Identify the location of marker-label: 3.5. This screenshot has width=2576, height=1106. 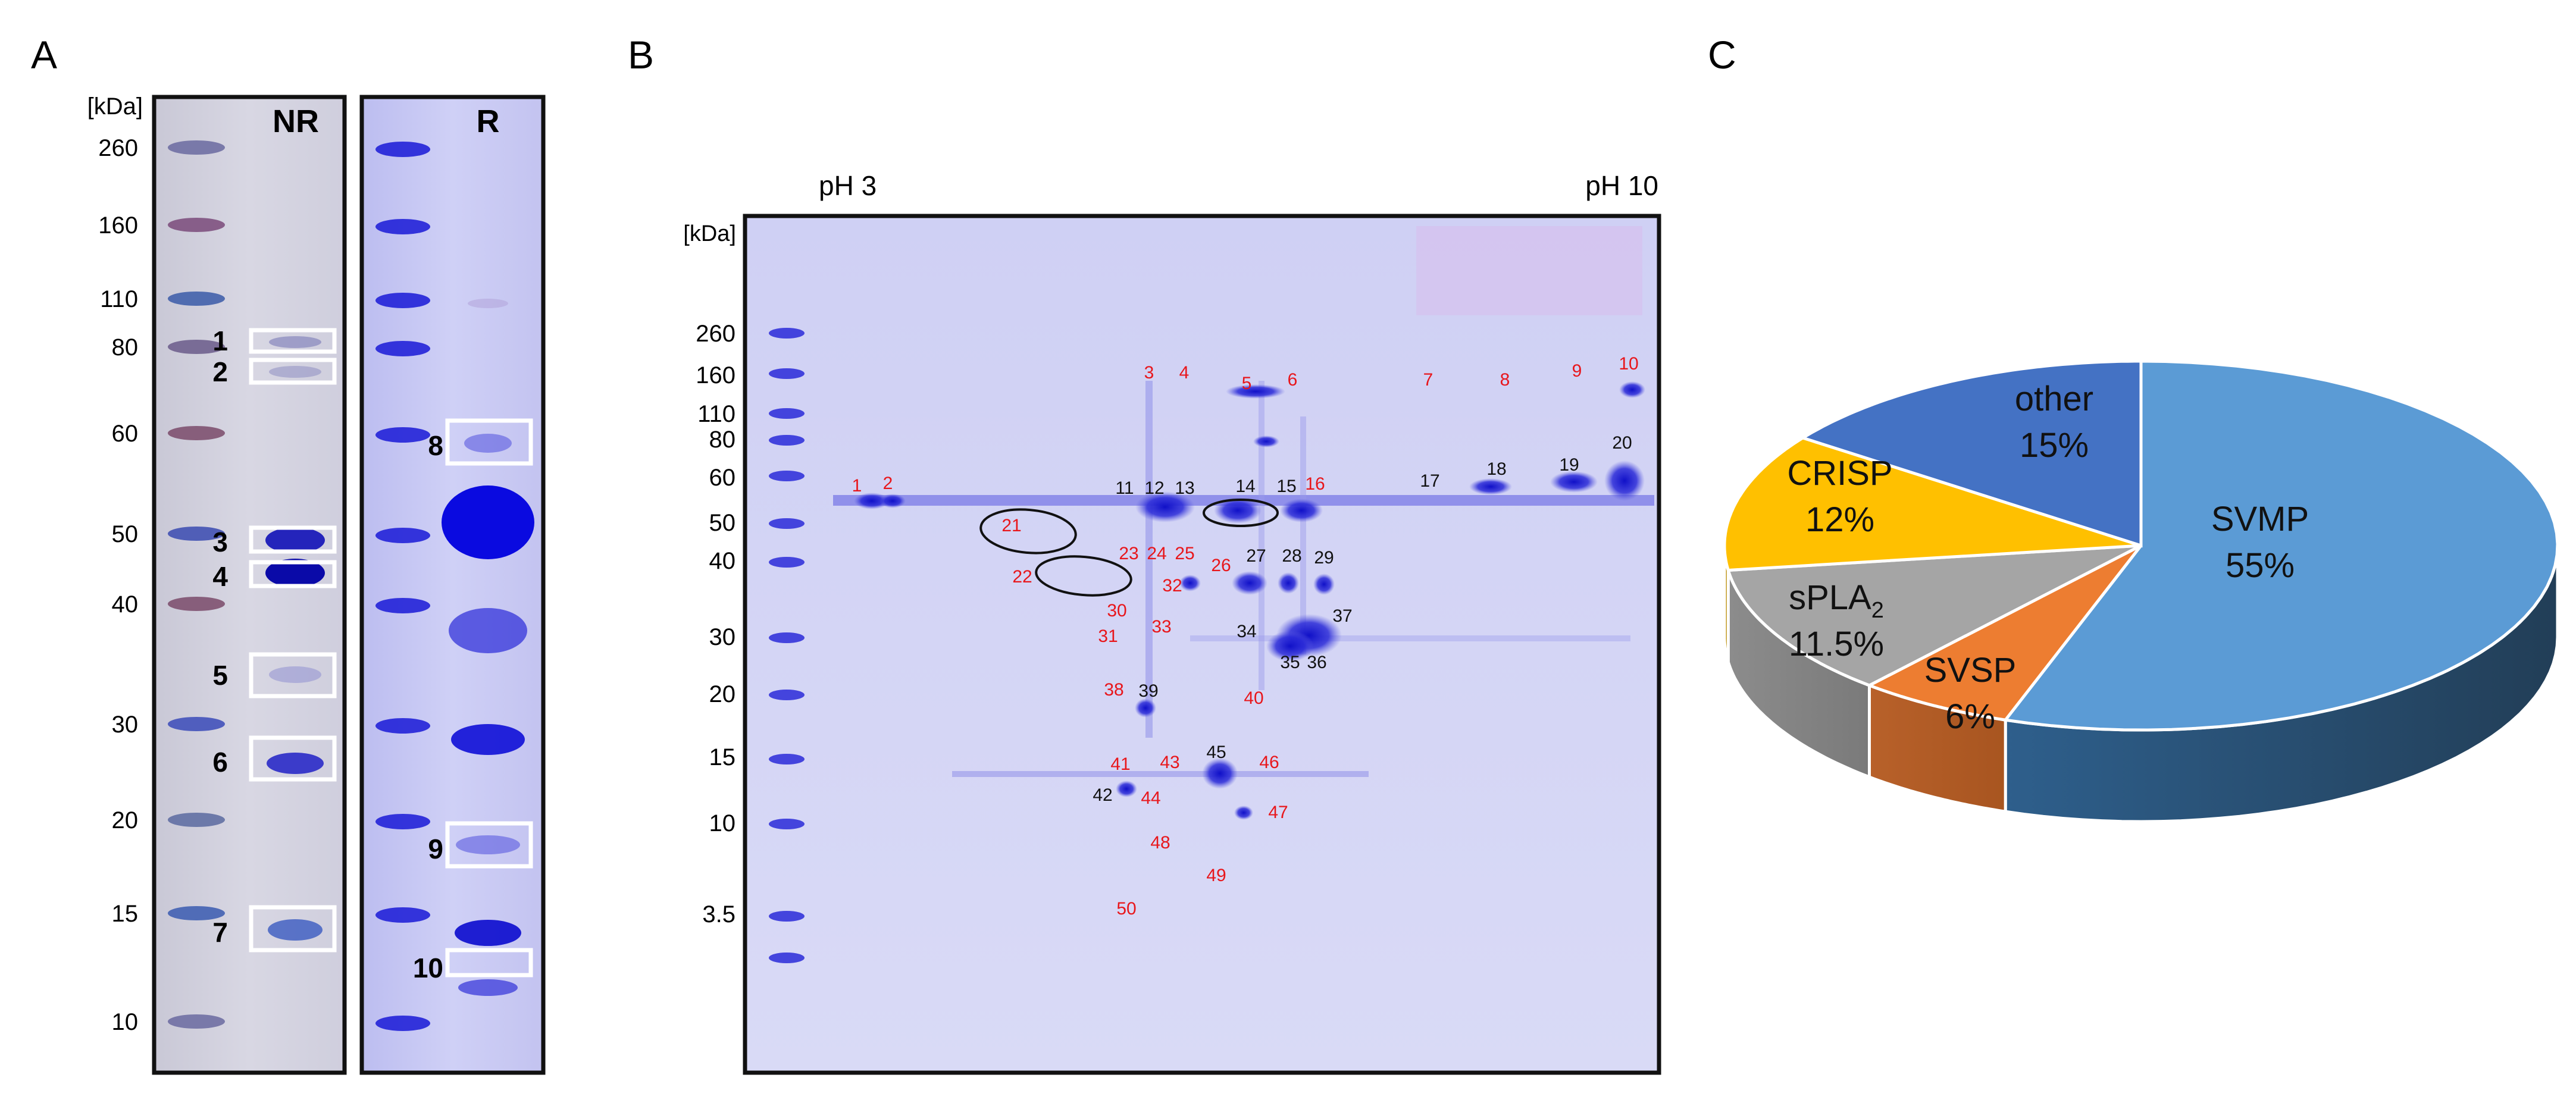
(718, 914).